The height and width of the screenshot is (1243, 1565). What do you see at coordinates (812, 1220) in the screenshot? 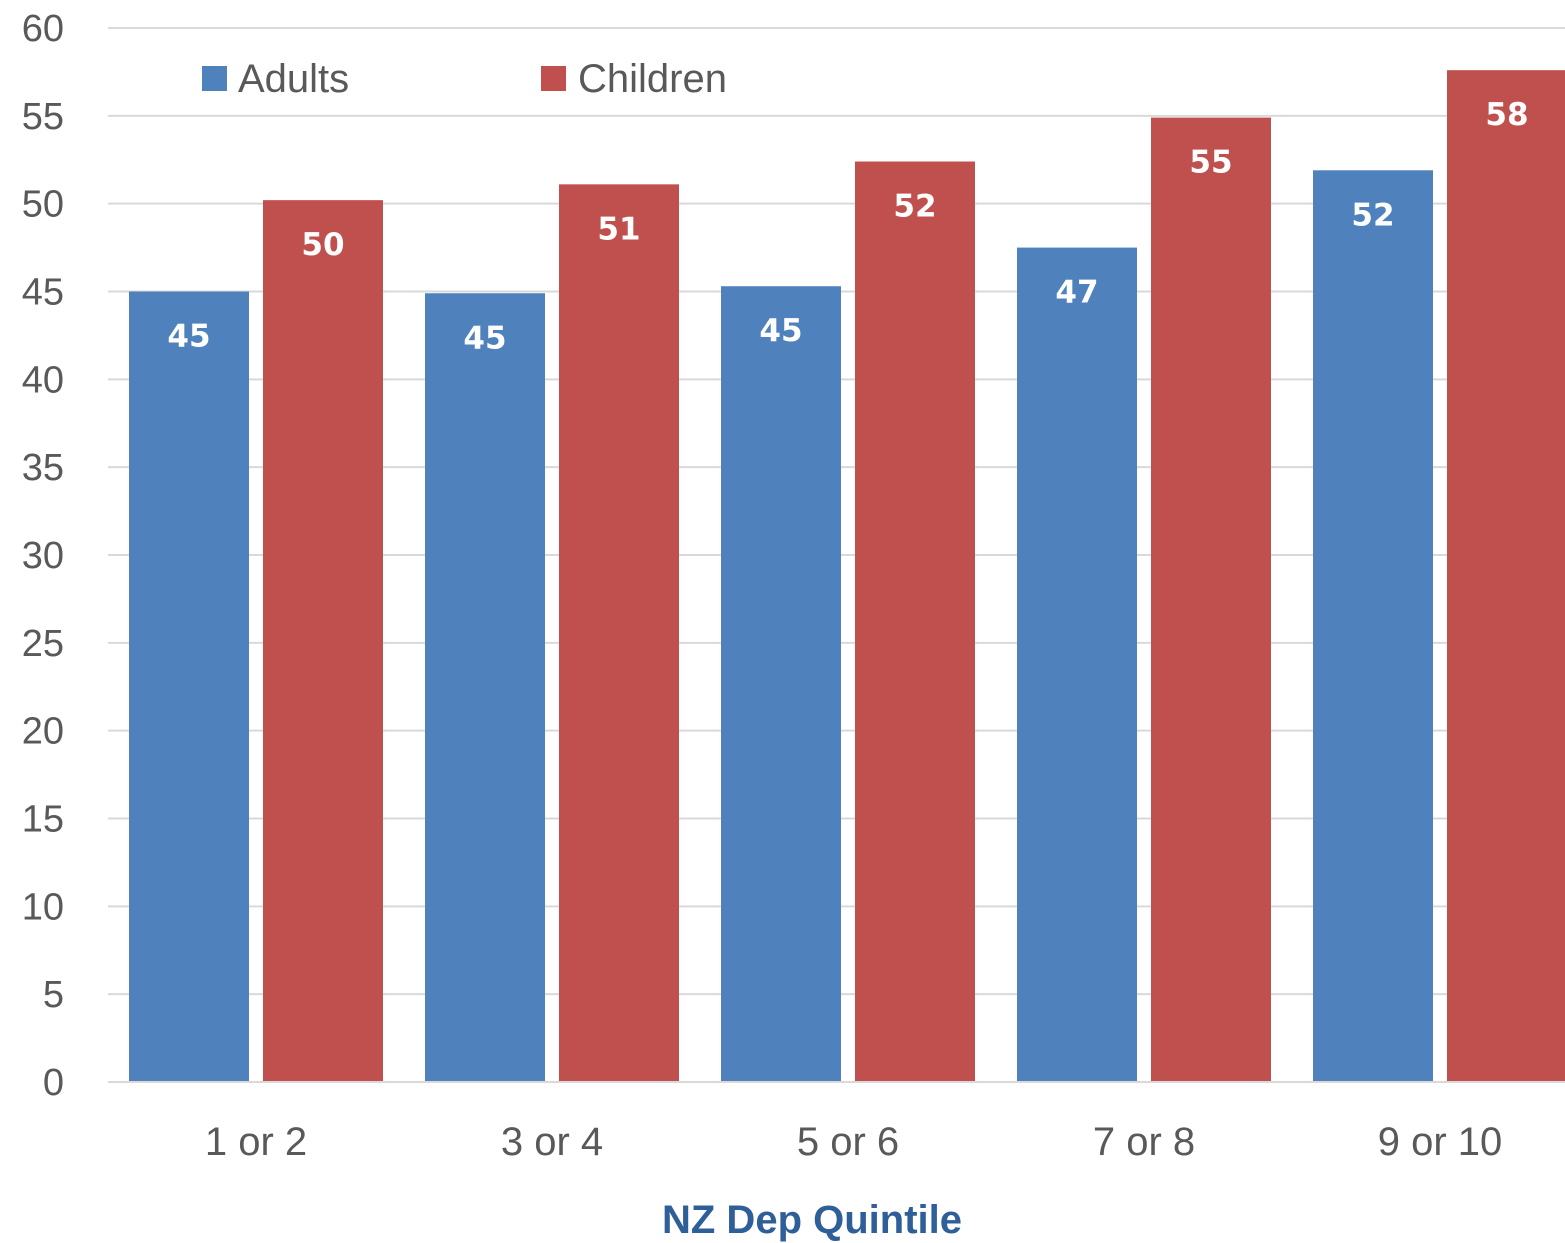
I see `x-axis-title: NZ Dep Quintile` at bounding box center [812, 1220].